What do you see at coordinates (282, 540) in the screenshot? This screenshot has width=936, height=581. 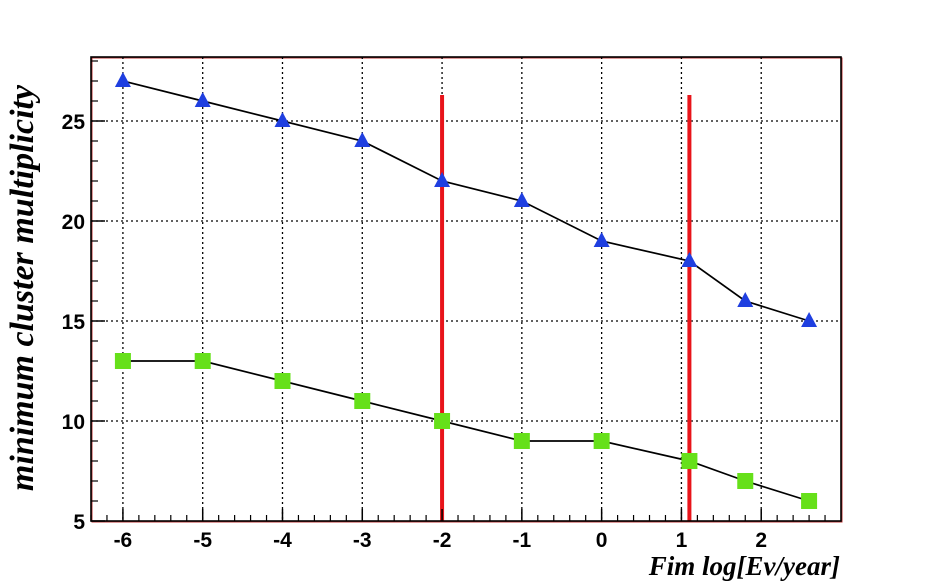 I see `x-tick-label: -4` at bounding box center [282, 540].